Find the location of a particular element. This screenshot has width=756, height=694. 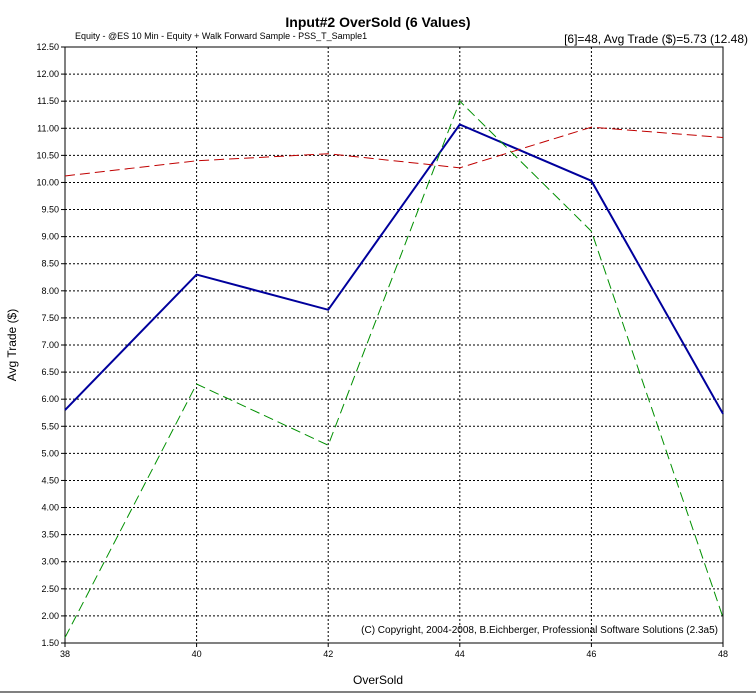

y-tick-label: 9.00 is located at coordinates (50, 237).